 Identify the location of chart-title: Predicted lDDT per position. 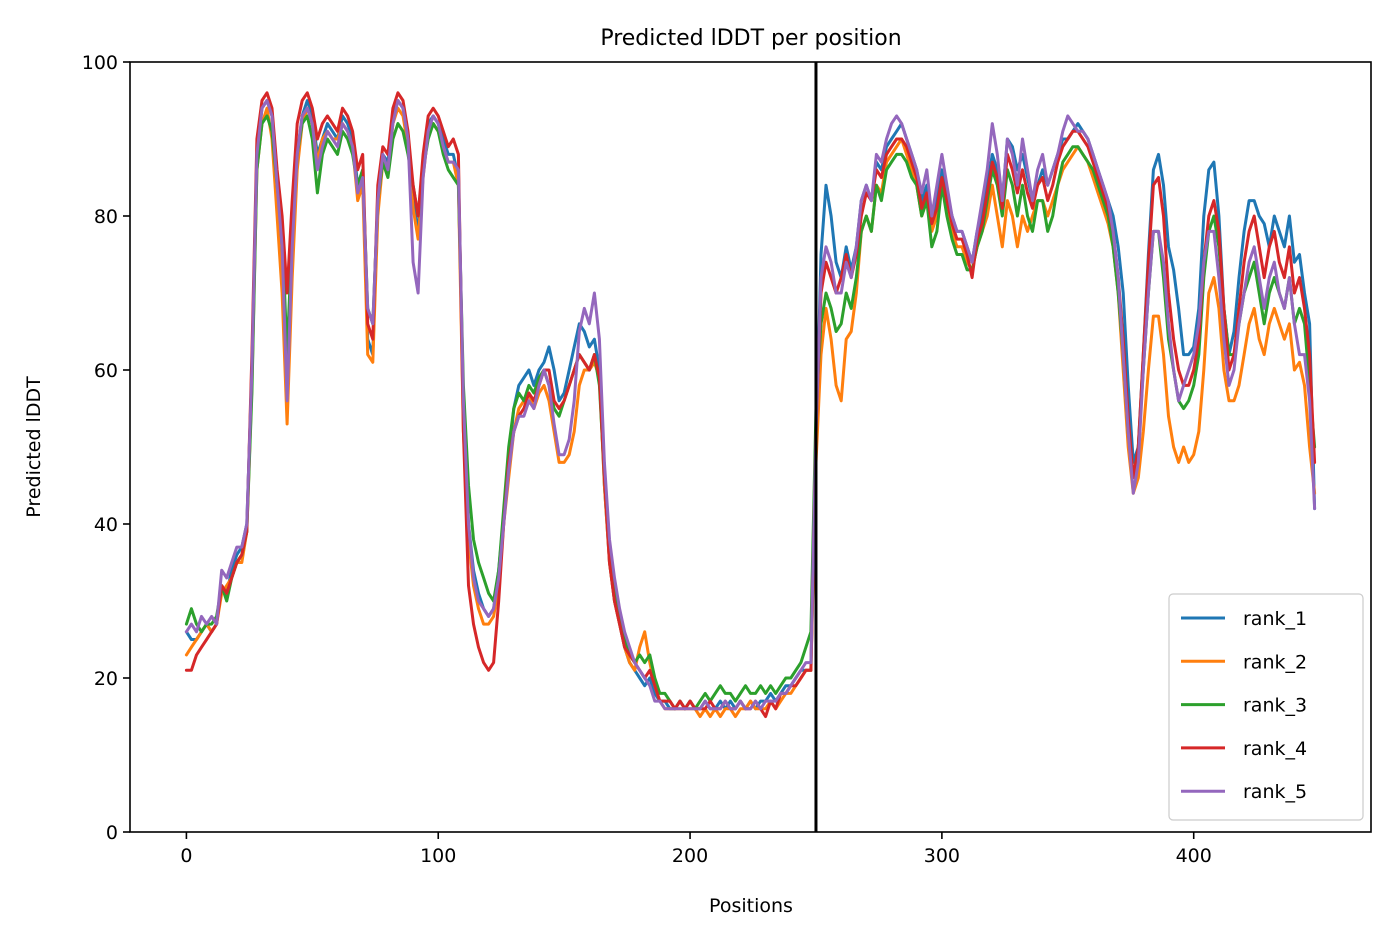
(750, 38).